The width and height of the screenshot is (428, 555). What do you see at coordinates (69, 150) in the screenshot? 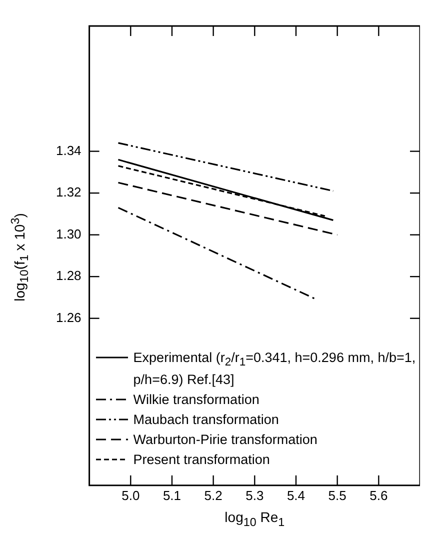
I see `y-tick-label: 1.34` at bounding box center [69, 150].